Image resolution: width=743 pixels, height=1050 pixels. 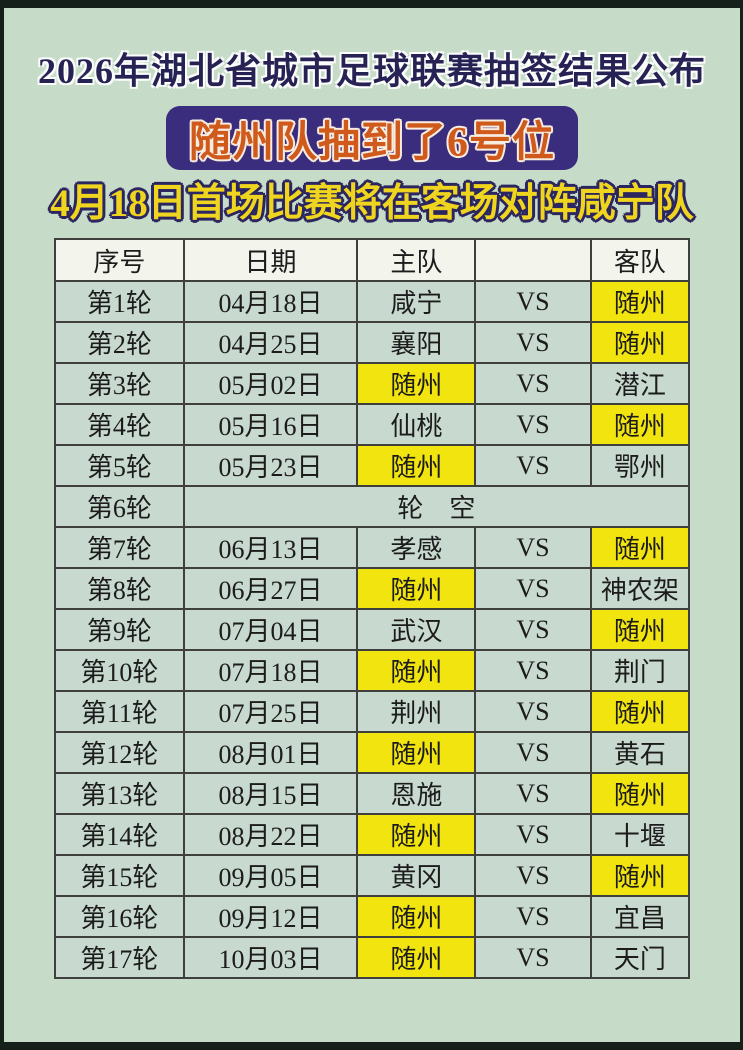 I want to click on table-row: 第17轮 10月03日 随州 VS 天门, so click(x=372, y=957).